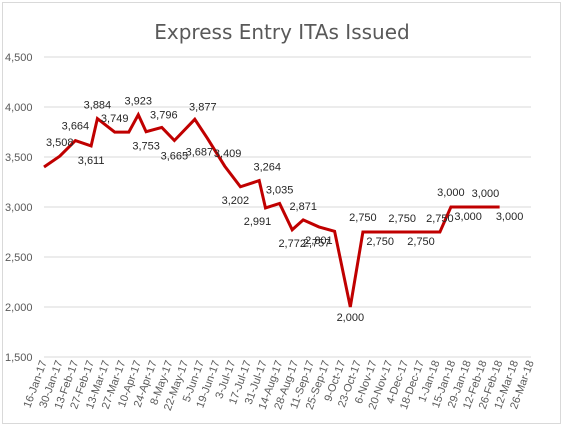 The image size is (565, 428). Describe the element at coordinates (236, 201) in the screenshot. I see `data-label: 3,202` at that location.